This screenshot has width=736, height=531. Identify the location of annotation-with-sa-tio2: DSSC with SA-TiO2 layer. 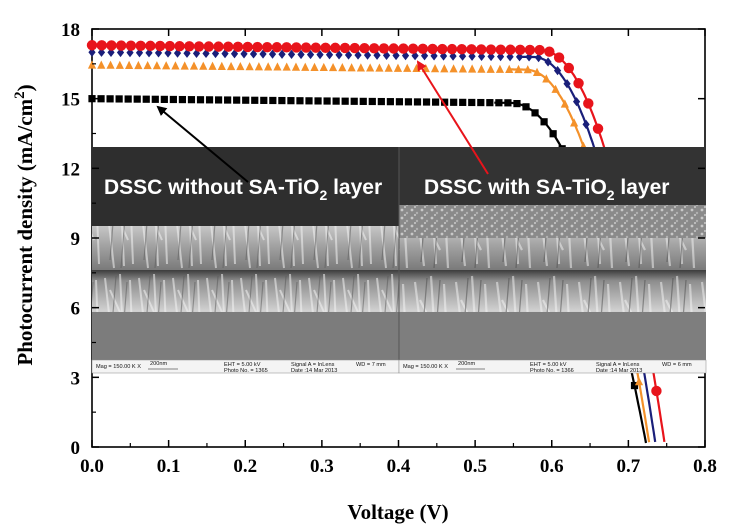
(546, 189).